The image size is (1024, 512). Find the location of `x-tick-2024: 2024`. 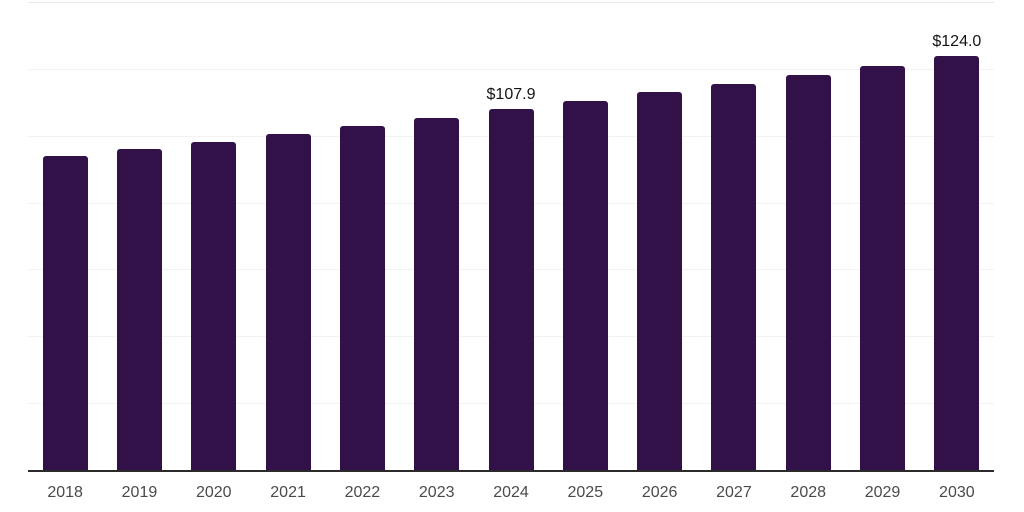

x-tick-2024: 2024 is located at coordinates (511, 492).